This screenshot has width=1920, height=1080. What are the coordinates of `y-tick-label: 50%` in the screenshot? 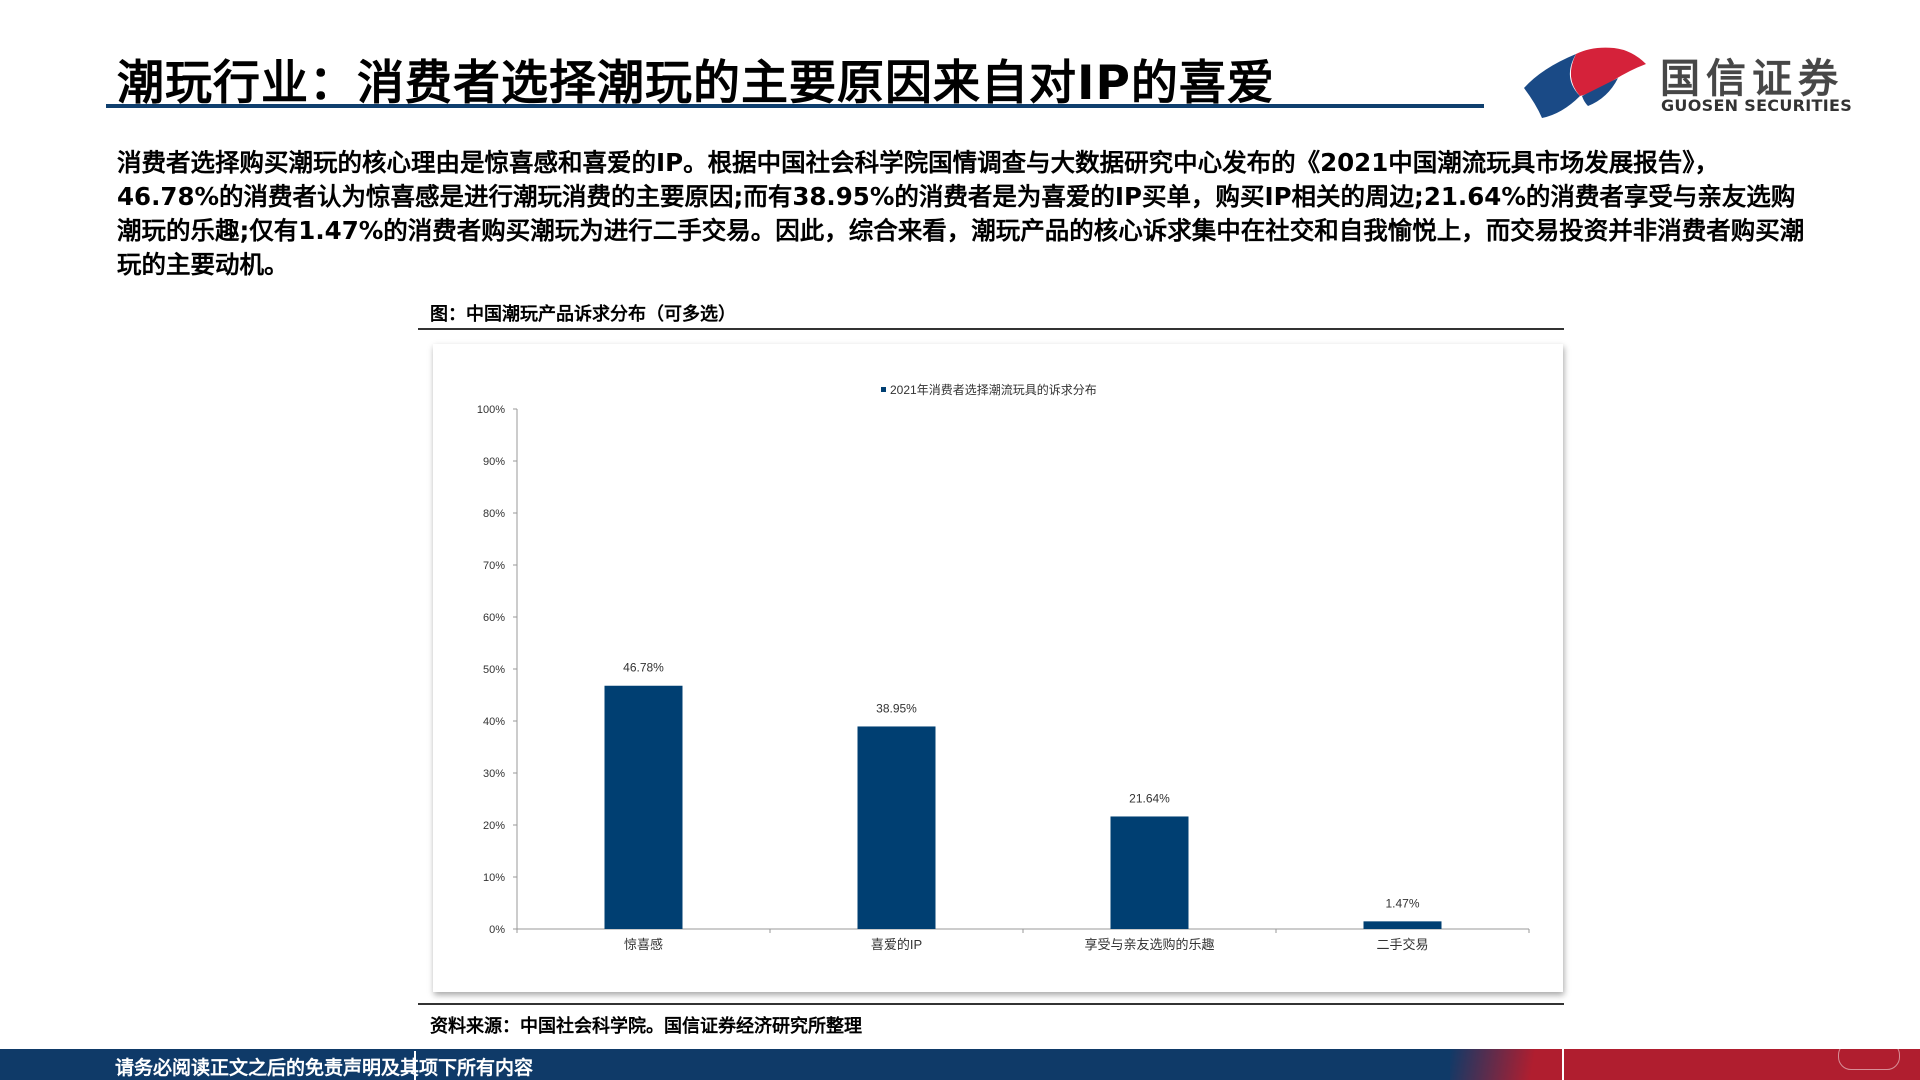 It's located at (494, 670).